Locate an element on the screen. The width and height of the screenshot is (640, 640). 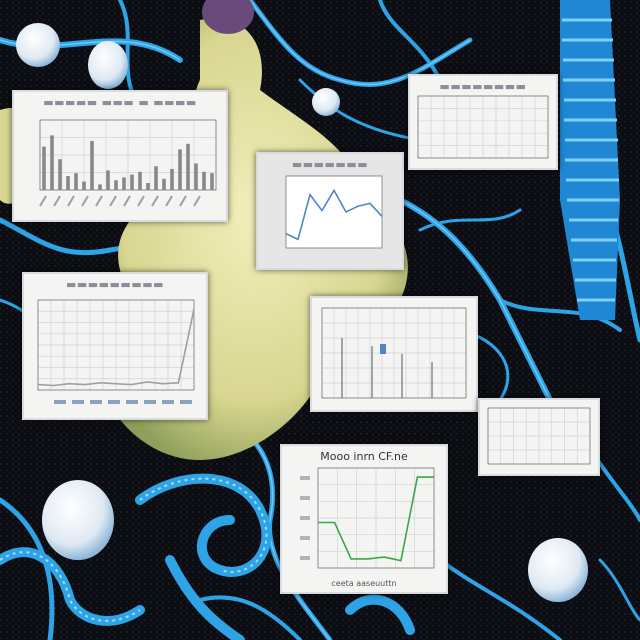
chart-panel-line-center: ▬▬▬▬▬▬▬ is located at coordinates (330, 211).